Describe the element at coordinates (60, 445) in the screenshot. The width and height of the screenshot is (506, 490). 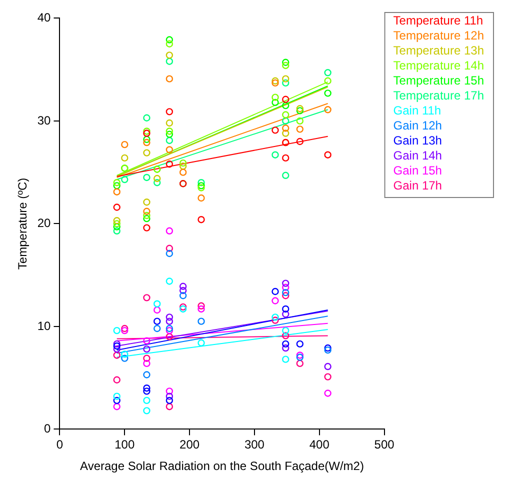
I see `x-tick-label: 0` at that location.